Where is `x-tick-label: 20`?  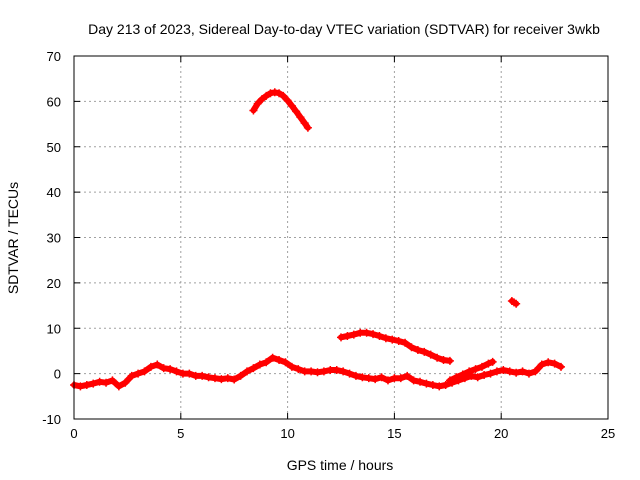
x-tick-label: 20 is located at coordinates (501, 433).